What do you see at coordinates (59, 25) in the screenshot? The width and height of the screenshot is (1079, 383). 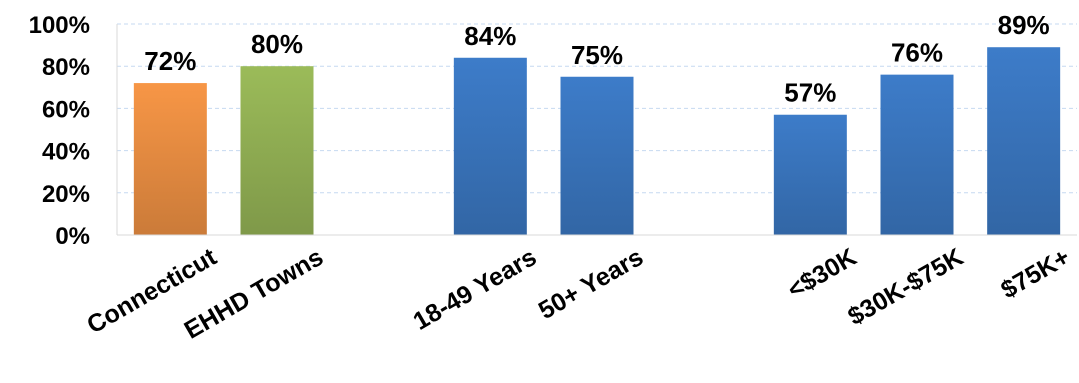 I see `y-tick-label: 100%` at bounding box center [59, 25].